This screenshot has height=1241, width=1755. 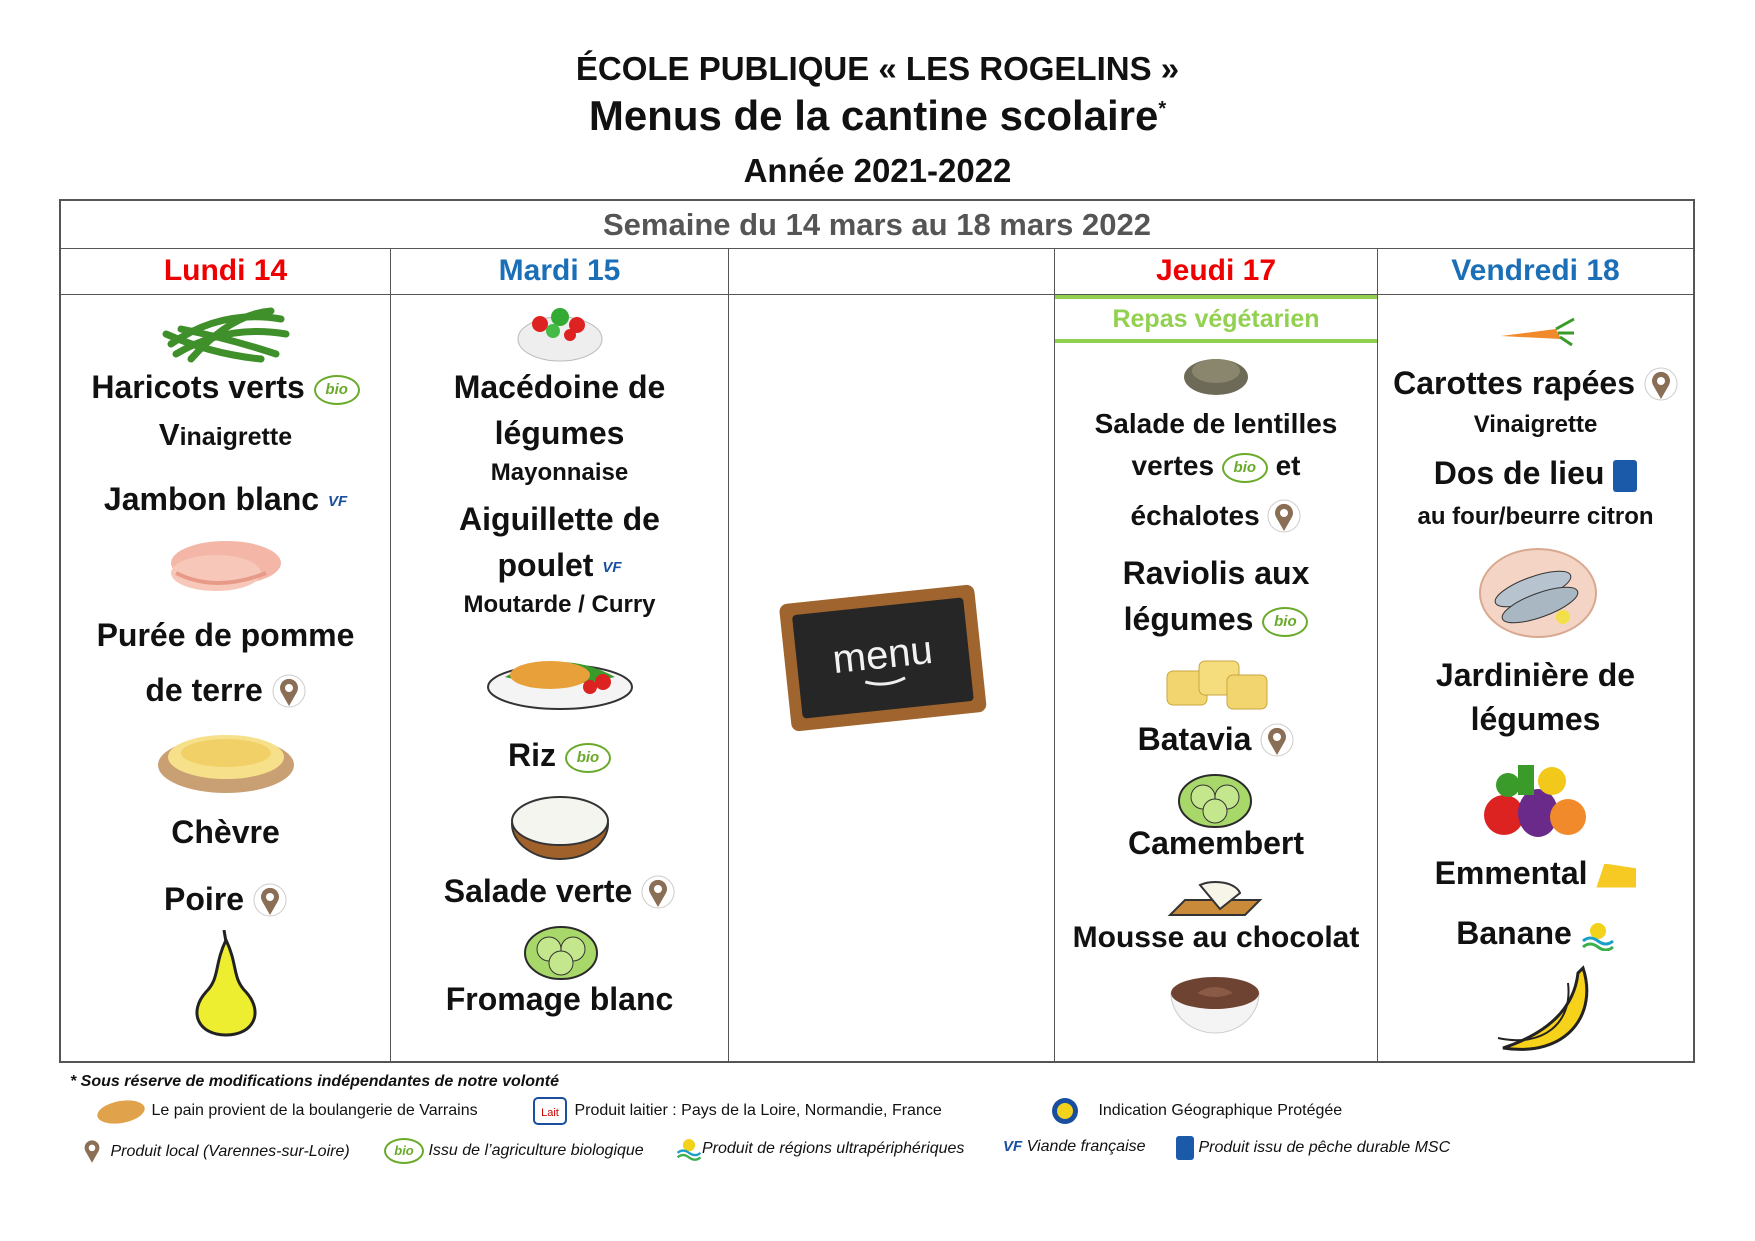 What do you see at coordinates (1216, 573) in the screenshot?
I see `jeudi-item-2a: Raviolis aux` at bounding box center [1216, 573].